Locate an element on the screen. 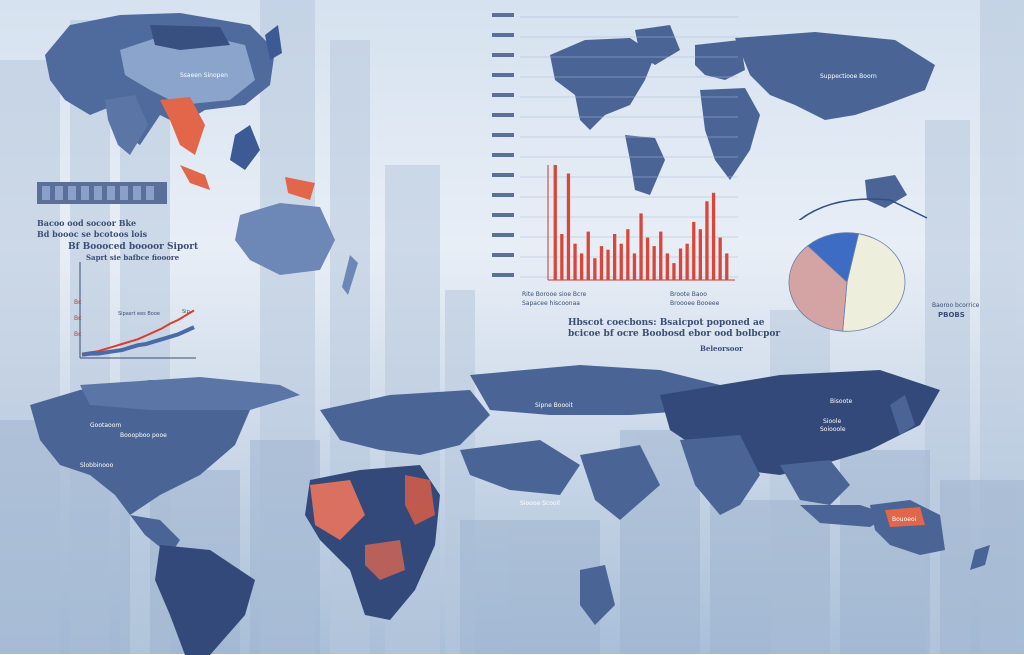 Image resolution: width=1024 pixels, height=655 pixels. asia-map: Ssaeen Sinopen is located at coordinates (201, 154).